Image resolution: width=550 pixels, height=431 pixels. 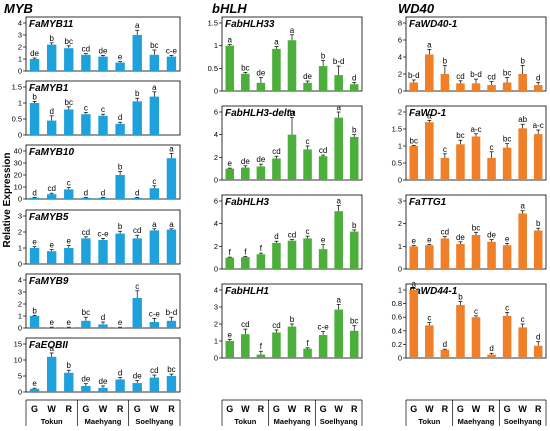 I want to click on panel-title: FabHLH33, so click(x=250, y=24).